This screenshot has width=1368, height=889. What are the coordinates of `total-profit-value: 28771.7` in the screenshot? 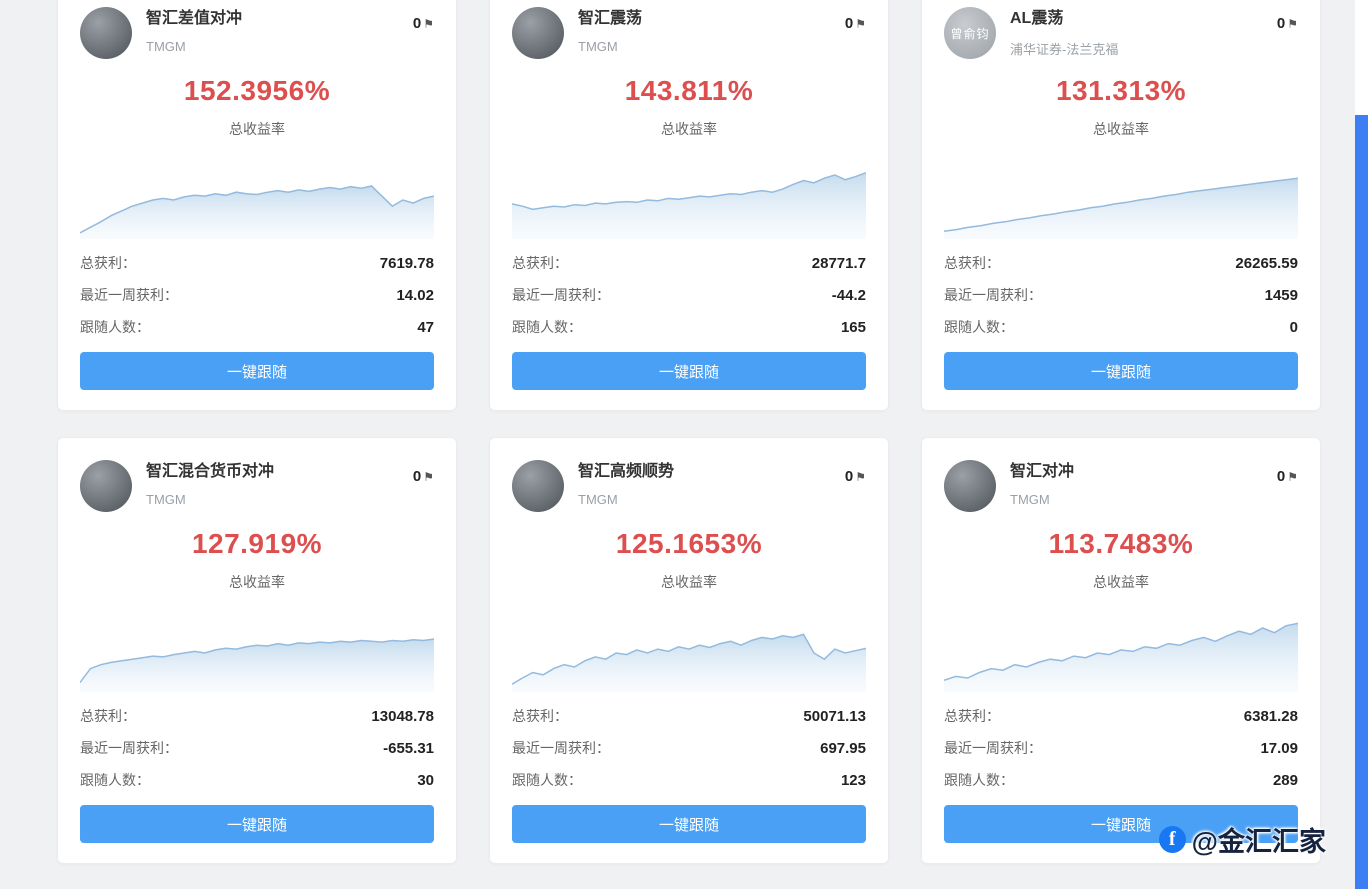 It's located at (838, 263).